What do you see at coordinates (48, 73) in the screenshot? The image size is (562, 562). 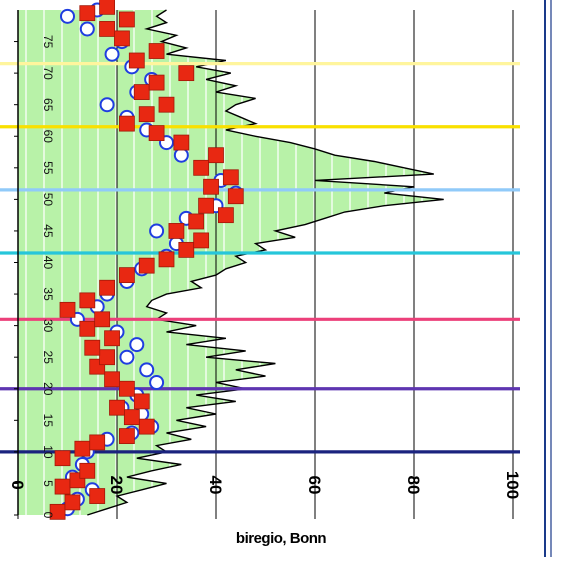 I see `y-tick-label: 70` at bounding box center [48, 73].